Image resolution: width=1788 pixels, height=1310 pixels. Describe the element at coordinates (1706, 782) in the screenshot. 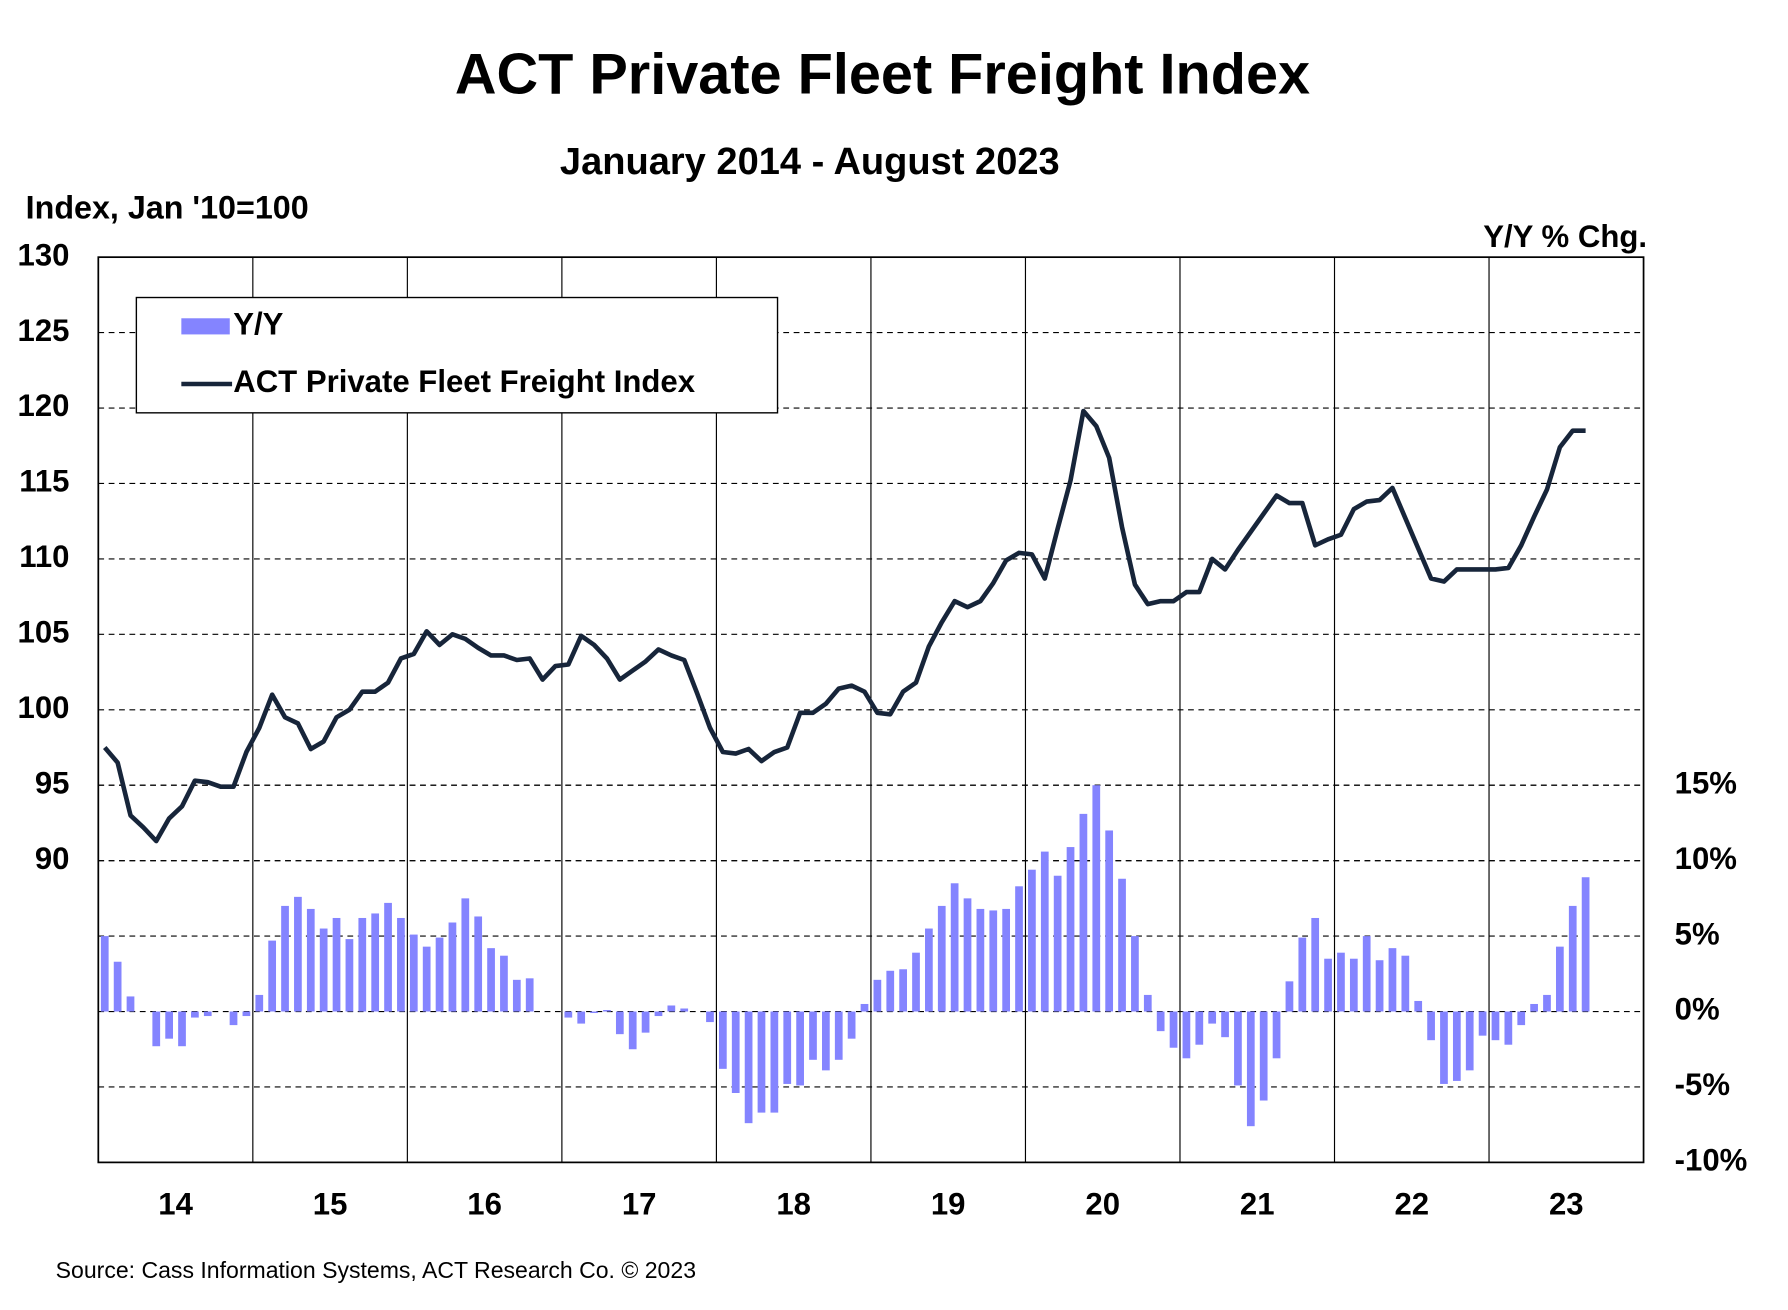

I see `y2-tick-label: 15%` at that location.